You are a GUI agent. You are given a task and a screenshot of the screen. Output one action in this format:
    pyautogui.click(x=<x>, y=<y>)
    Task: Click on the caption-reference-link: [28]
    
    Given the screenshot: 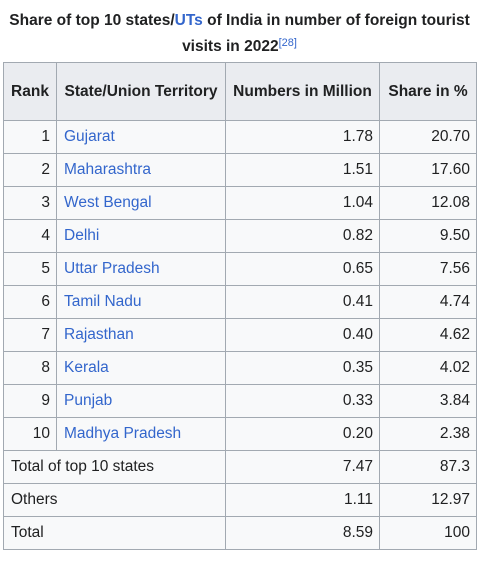 What is the action you would take?
    pyautogui.click(x=287, y=43)
    